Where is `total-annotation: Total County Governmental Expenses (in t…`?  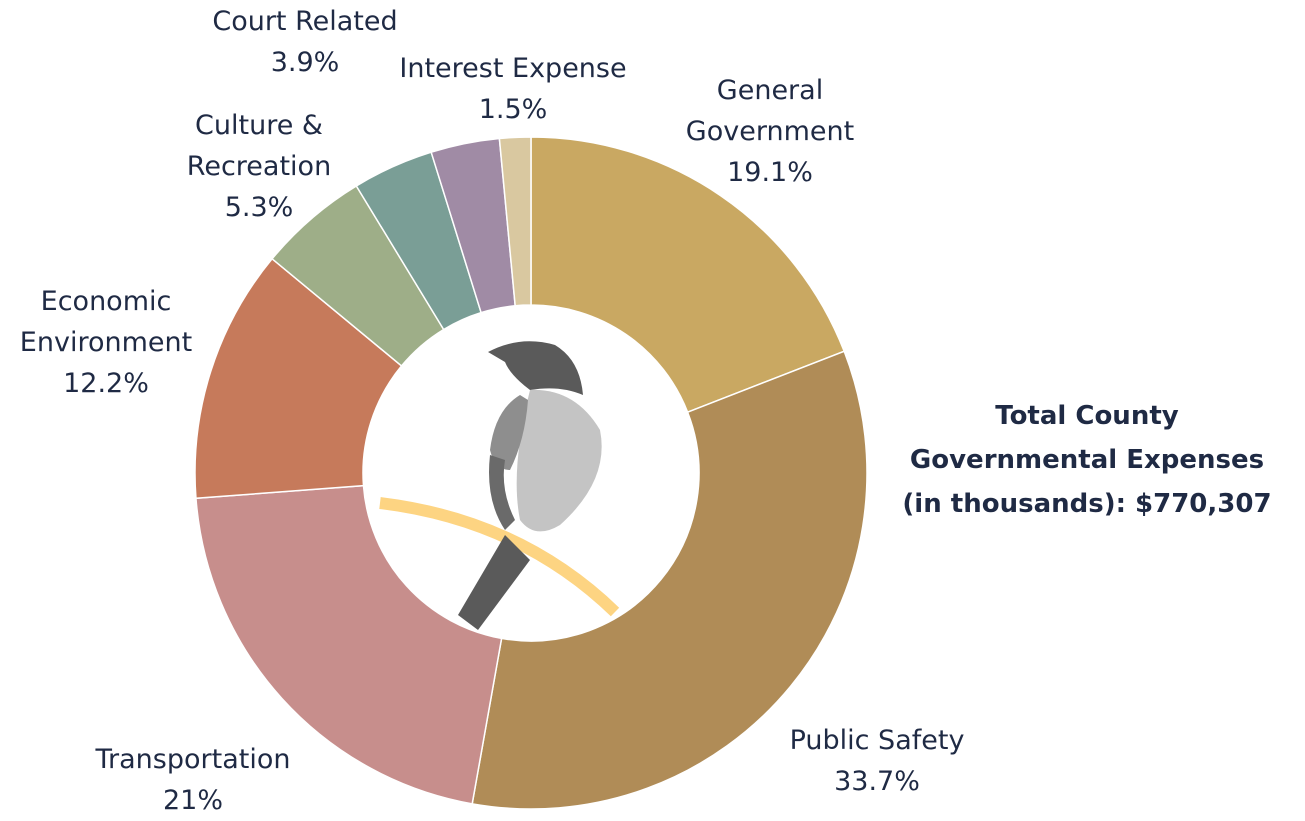 total-annotation: Total County Governmental Expenses (in t… is located at coordinates (1087, 460).